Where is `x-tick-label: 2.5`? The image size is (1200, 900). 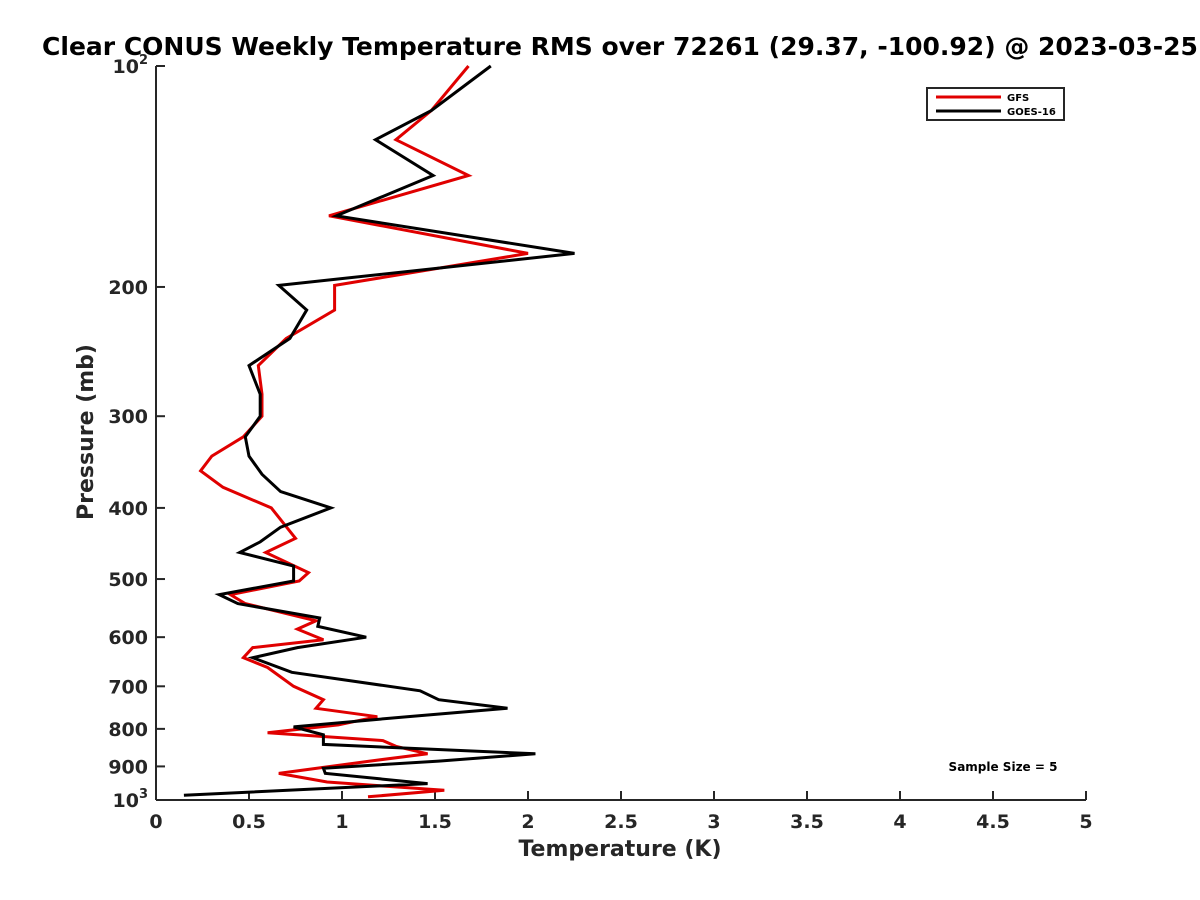
x-tick-label: 2.5 is located at coordinates (621, 822).